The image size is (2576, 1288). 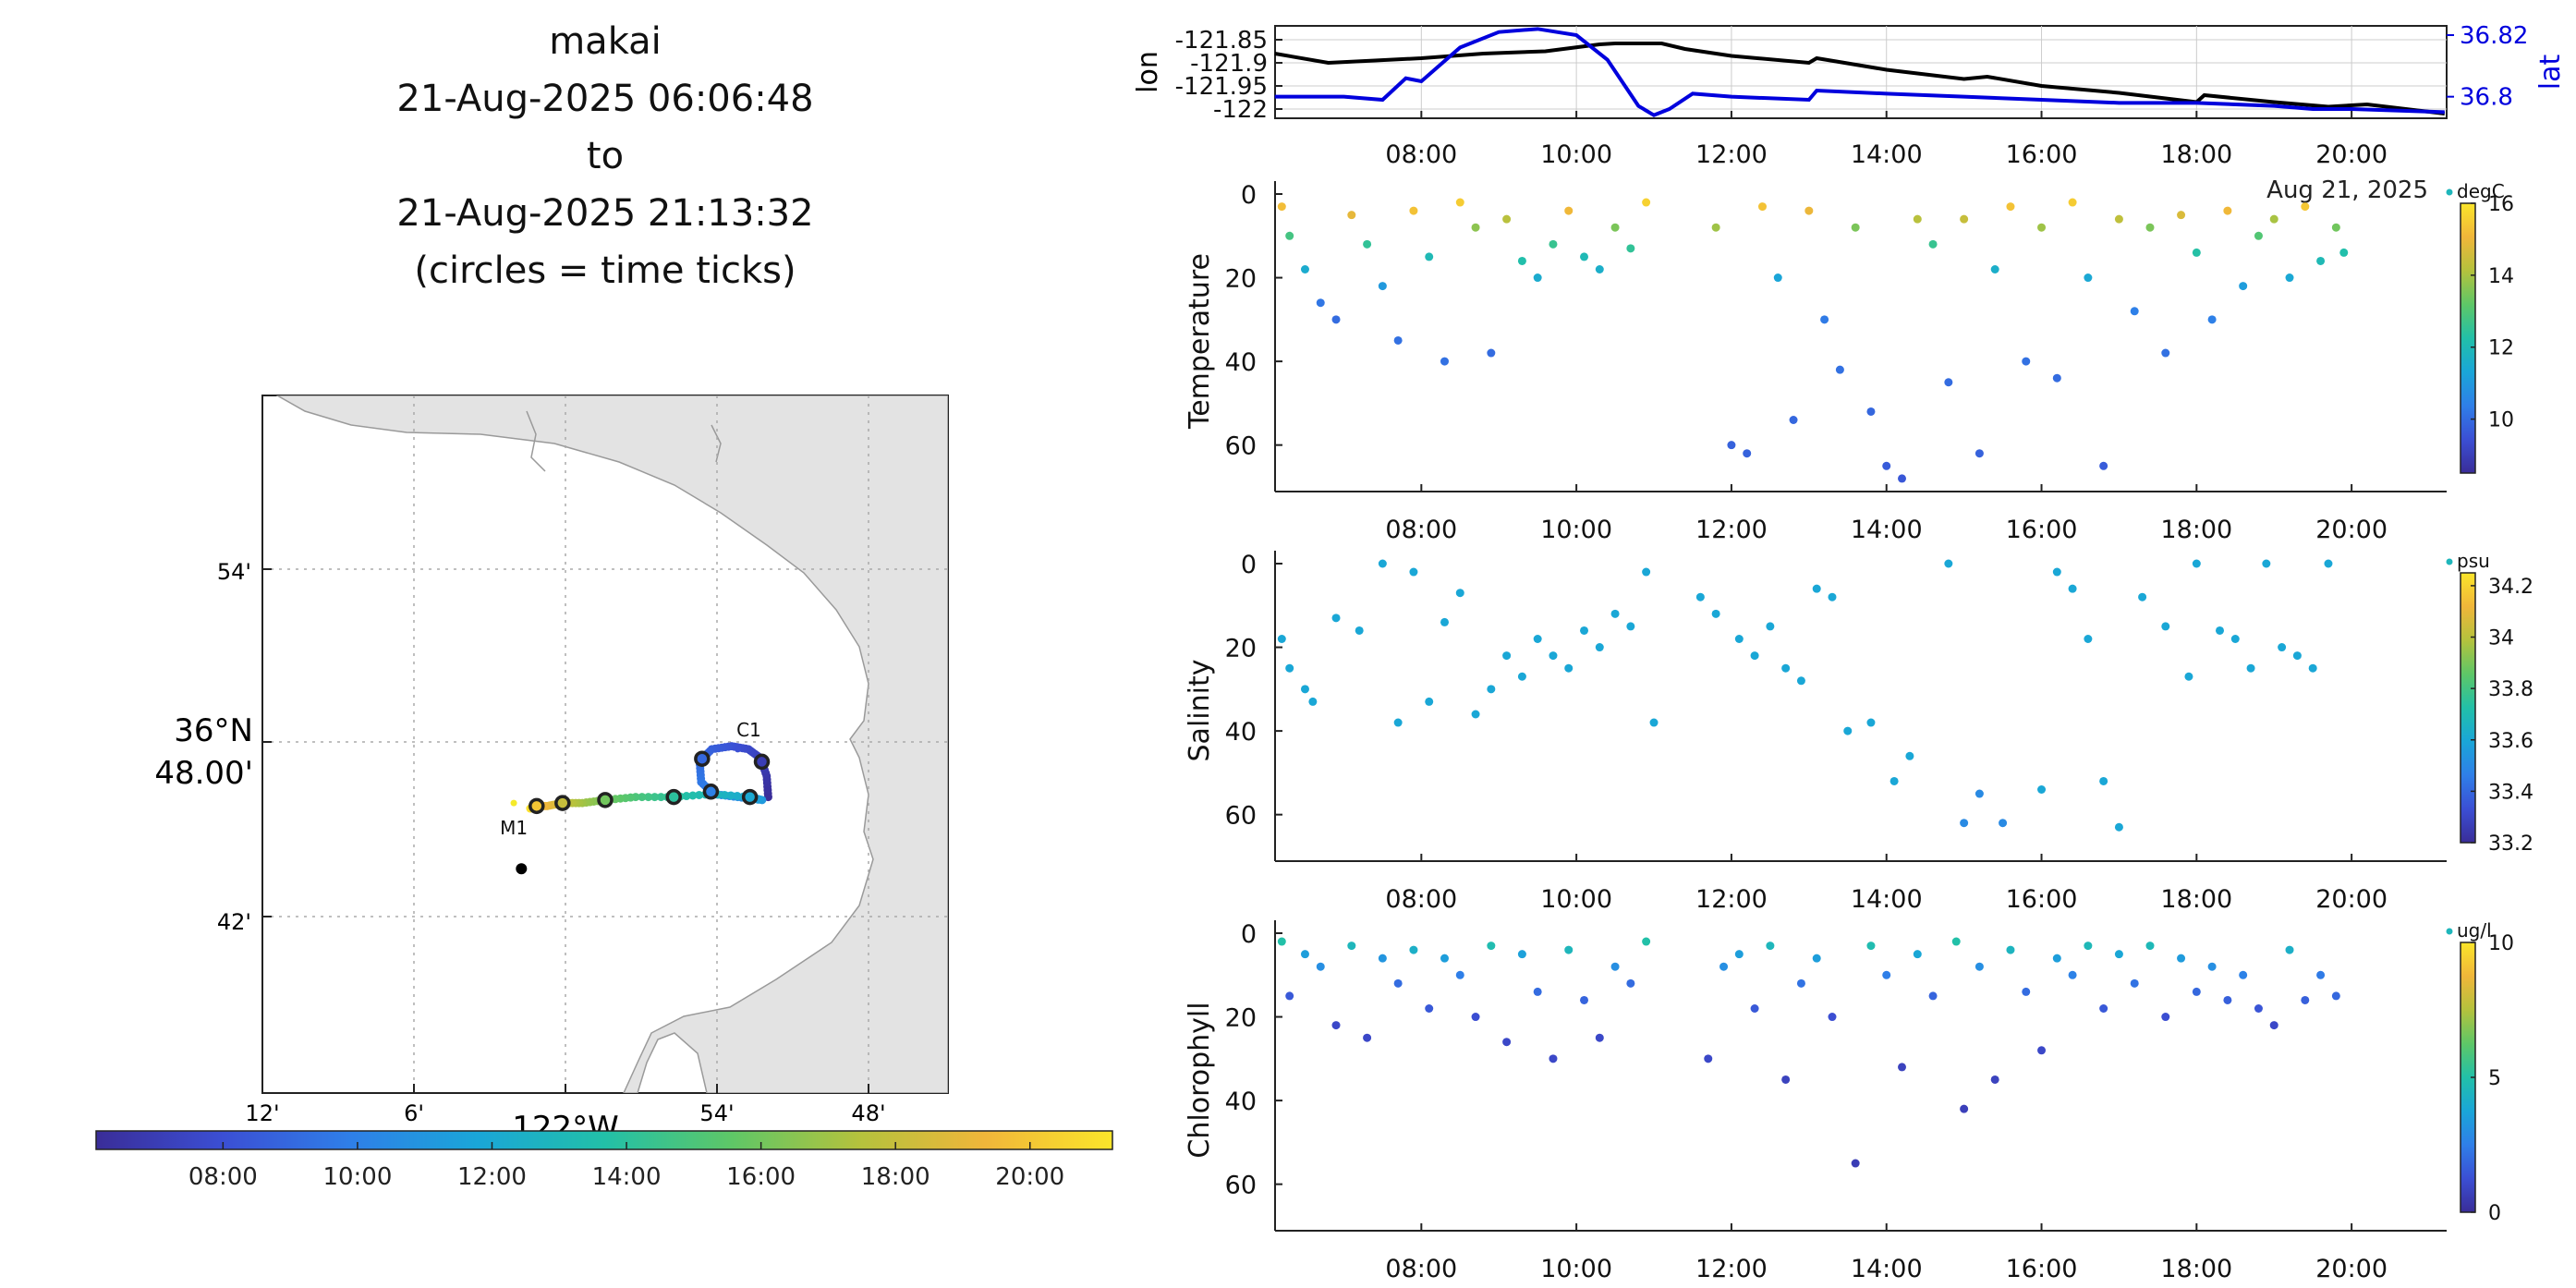 What do you see at coordinates (895, 1177) in the screenshot?
I see `time-cbar-label: 18:00` at bounding box center [895, 1177].